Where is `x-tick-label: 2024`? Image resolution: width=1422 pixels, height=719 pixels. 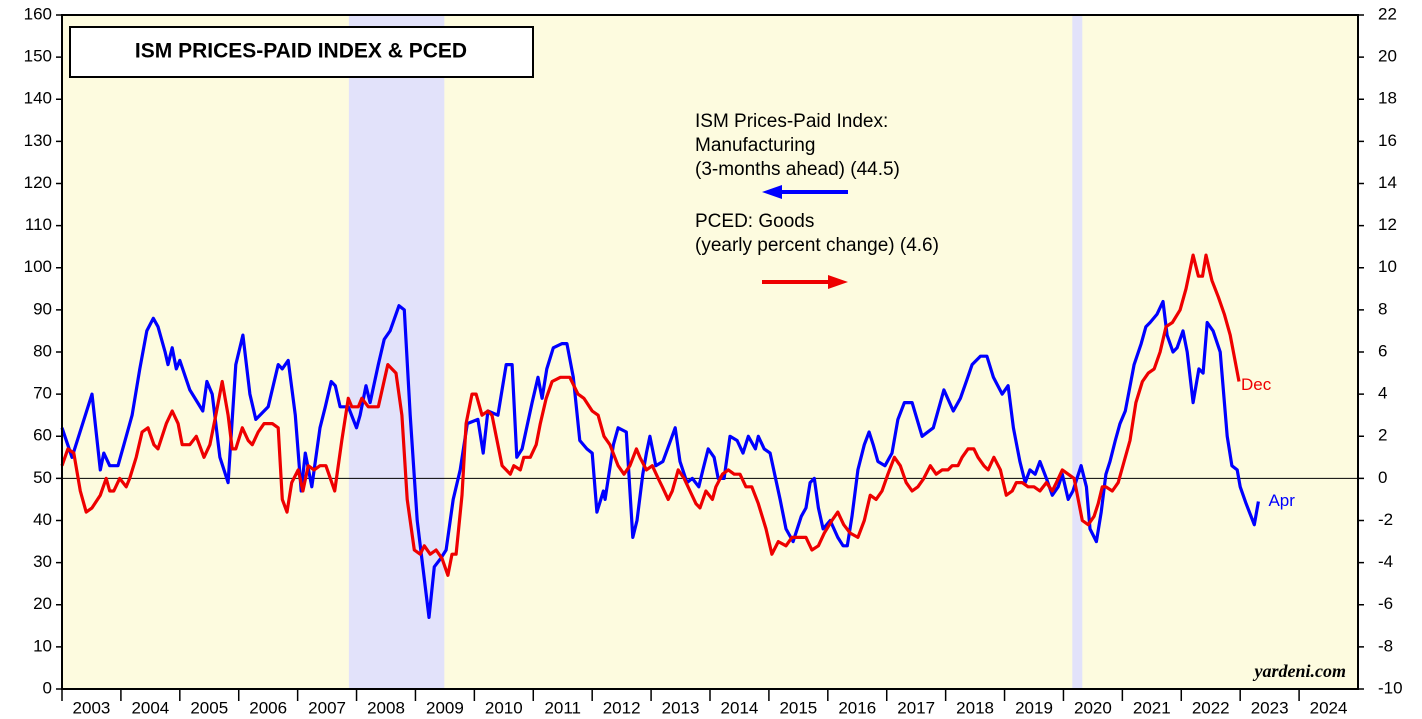 x-tick-label: 2024 is located at coordinates (1329, 707).